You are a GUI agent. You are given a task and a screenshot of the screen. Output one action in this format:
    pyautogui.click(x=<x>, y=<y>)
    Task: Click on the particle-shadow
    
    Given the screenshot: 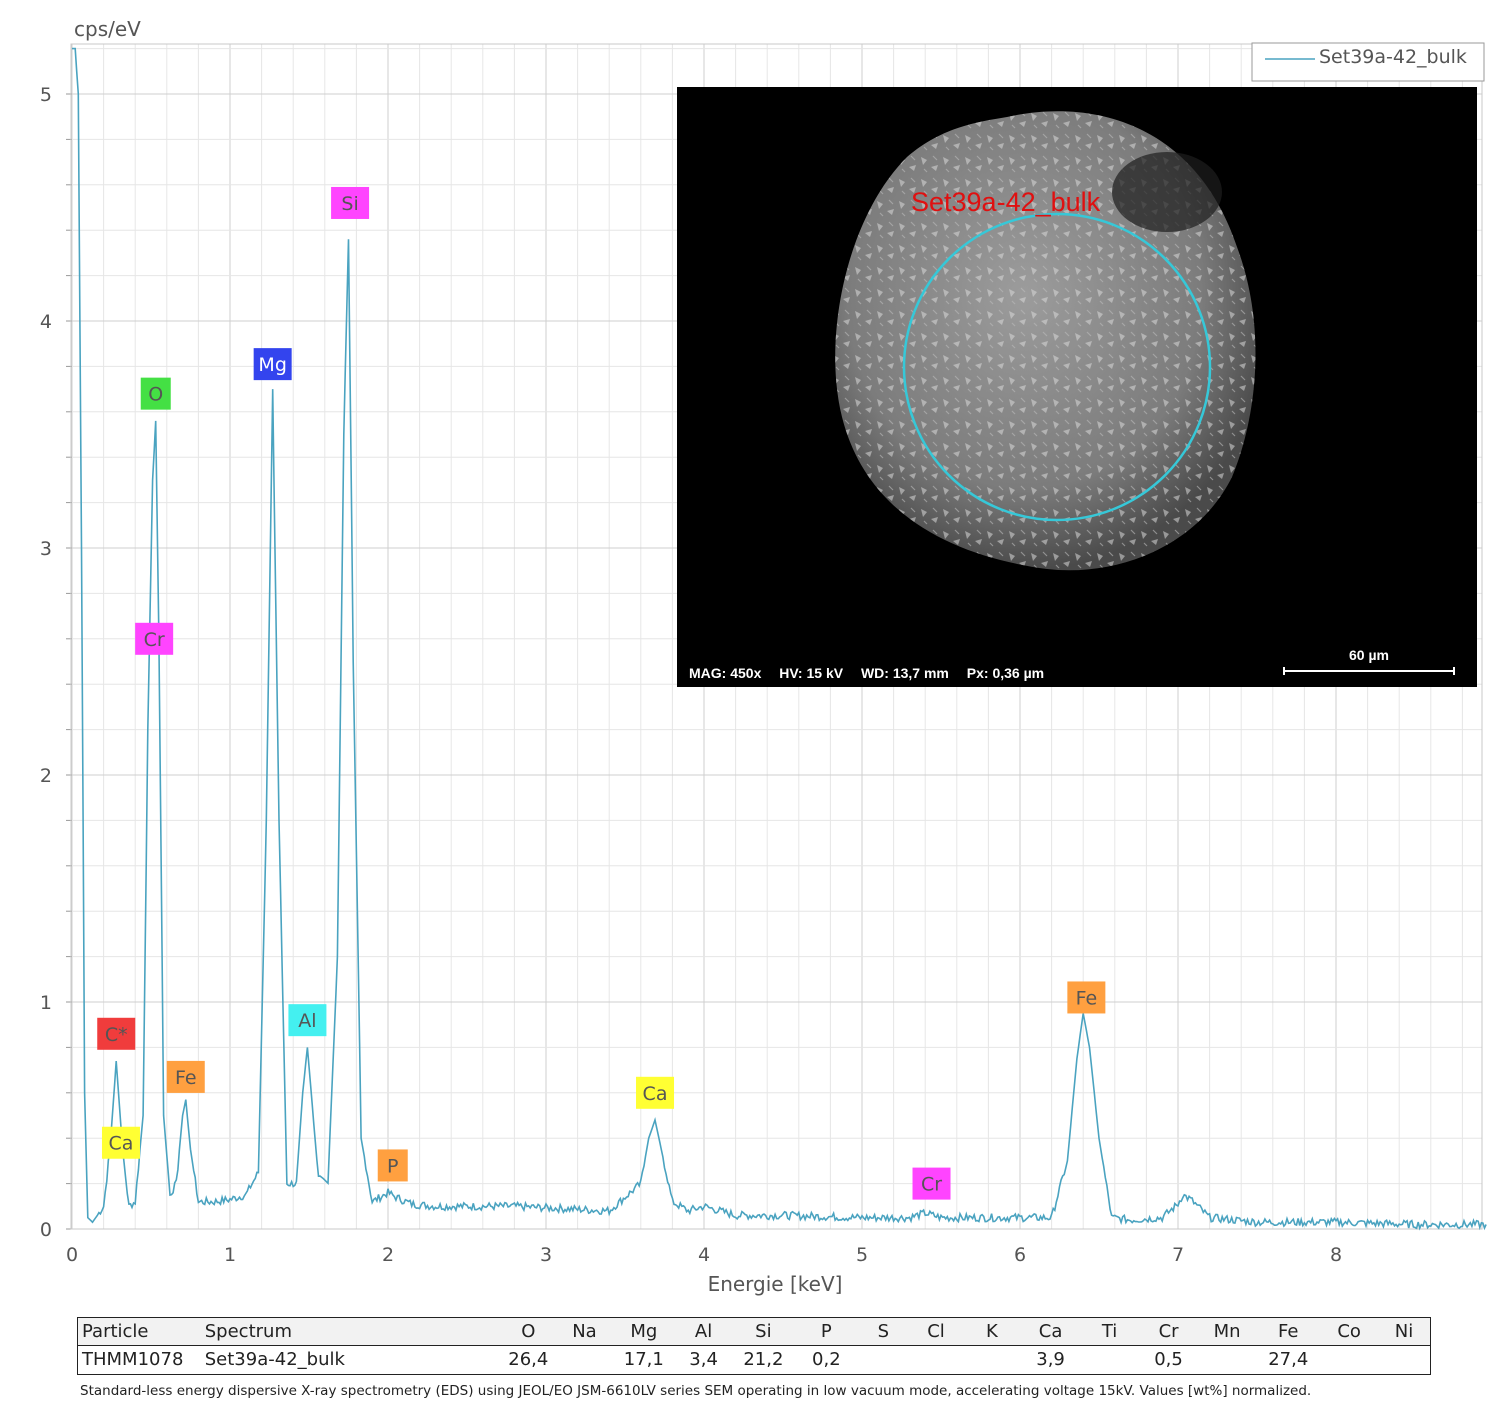 What is the action you would take?
    pyautogui.click(x=1167, y=192)
    